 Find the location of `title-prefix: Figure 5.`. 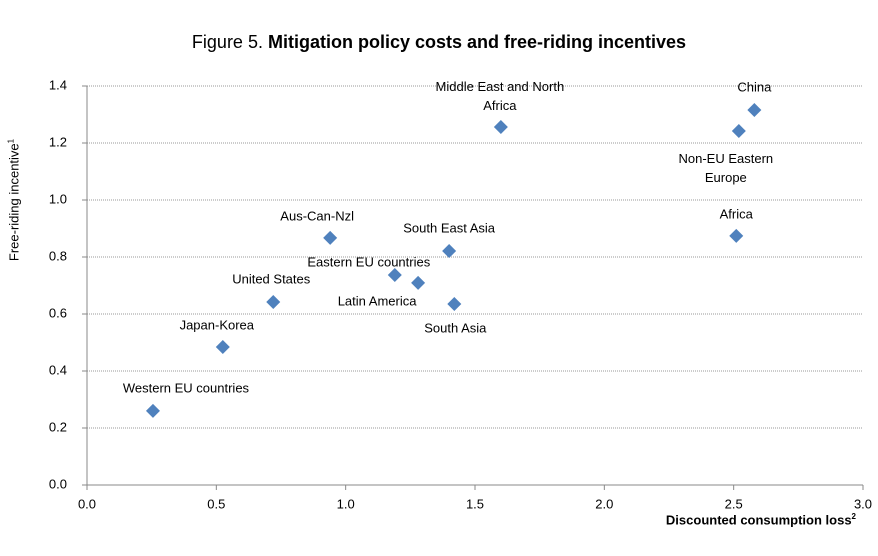

title-prefix: Figure 5. is located at coordinates (227, 42).